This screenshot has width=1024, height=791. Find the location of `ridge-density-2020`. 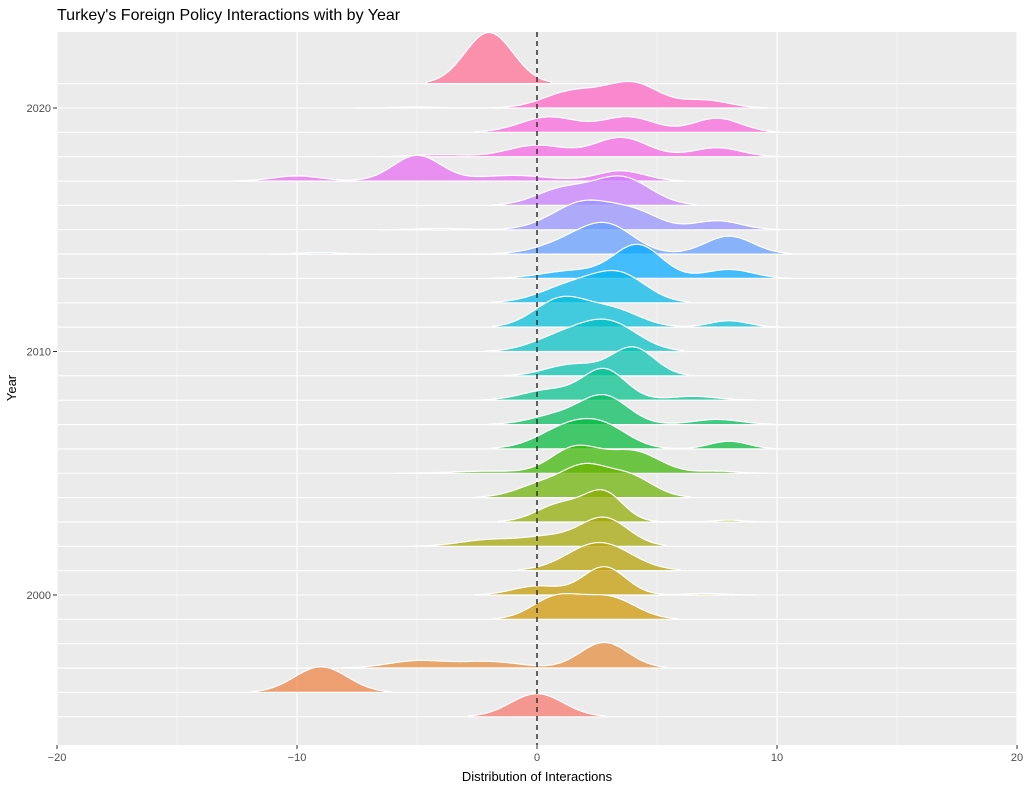

ridge-density-2020 is located at coordinates (561, 94).